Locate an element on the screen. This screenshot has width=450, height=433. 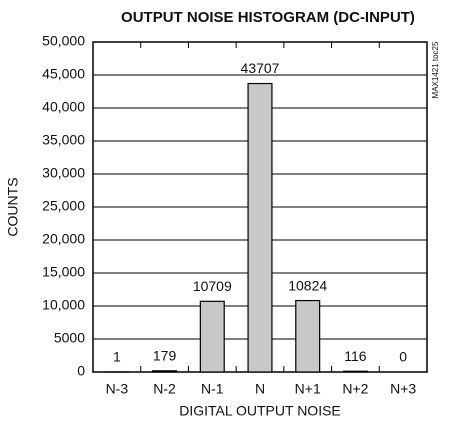
x-tick-label: N+1 is located at coordinates (308, 389).